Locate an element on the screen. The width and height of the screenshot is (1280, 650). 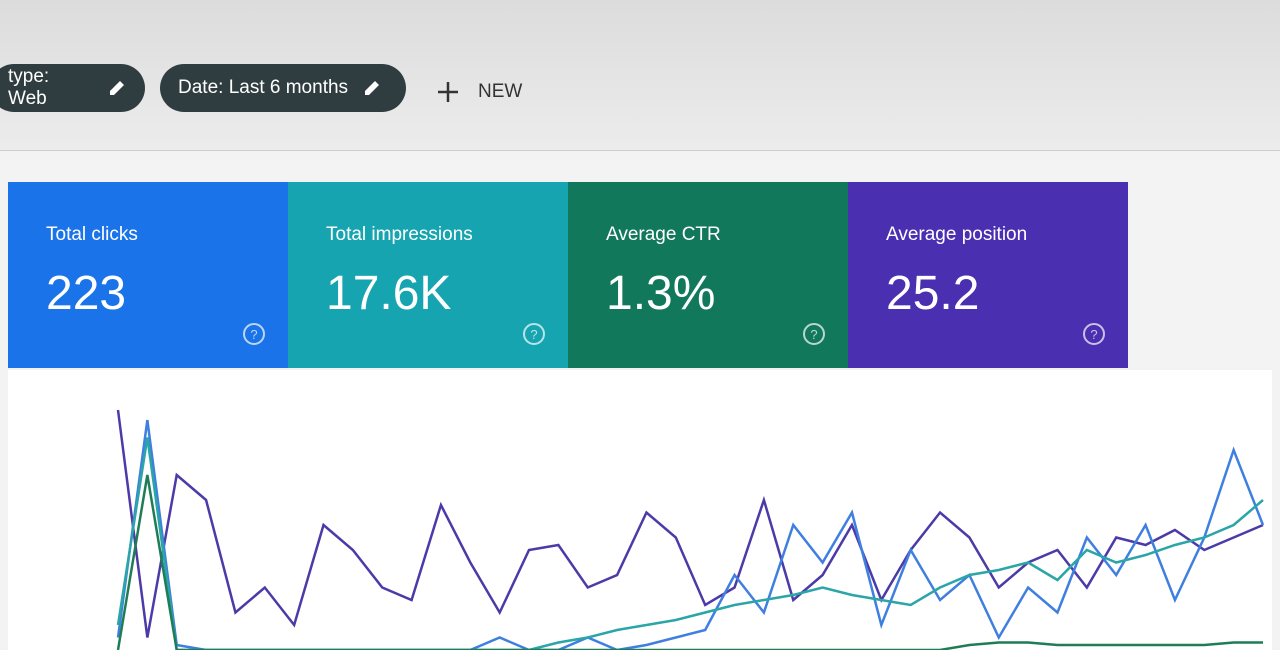
metric-card: Average position 25.2? is located at coordinates (988, 275).